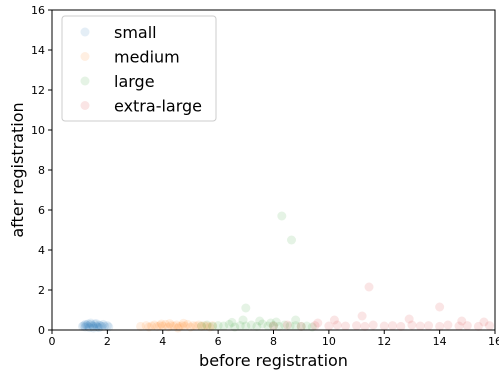 Image resolution: width=499 pixels, height=370 pixels. Describe the element at coordinates (273, 341) in the screenshot. I see `x-tick-label: 8` at that location.